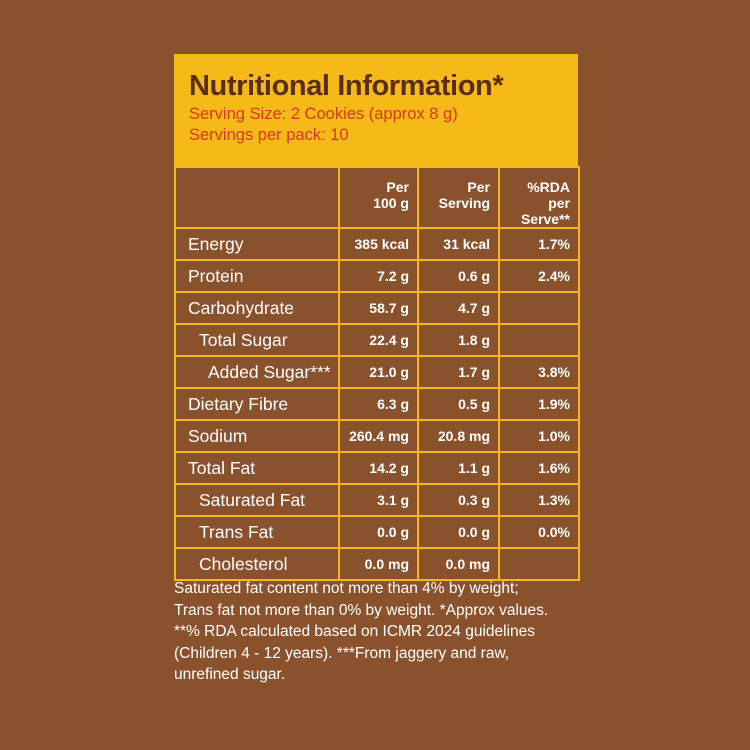  What do you see at coordinates (539, 276) in the screenshot?
I see `rda-value: 2.4%` at bounding box center [539, 276].